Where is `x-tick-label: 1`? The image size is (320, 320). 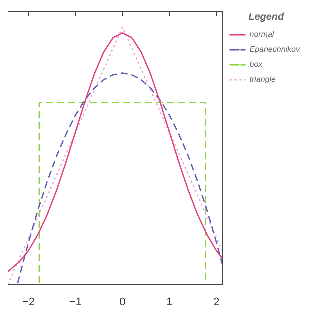 x-tick-label: 1 is located at coordinates (169, 302).